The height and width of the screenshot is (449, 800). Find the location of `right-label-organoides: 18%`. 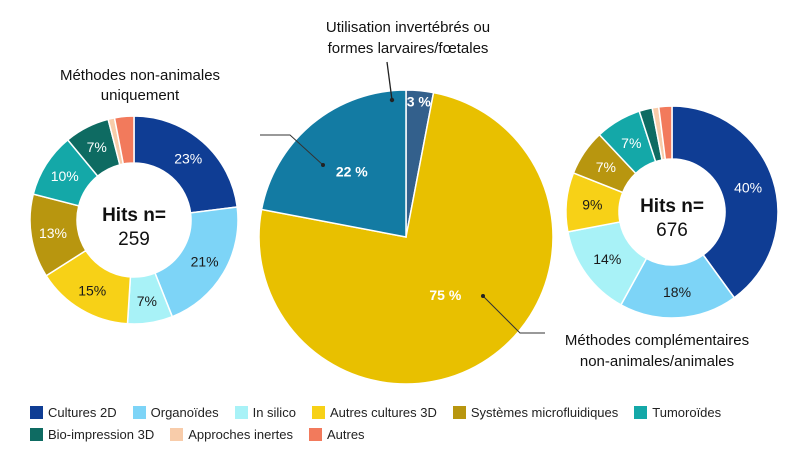

right-label-organoides: 18% is located at coordinates (677, 292).